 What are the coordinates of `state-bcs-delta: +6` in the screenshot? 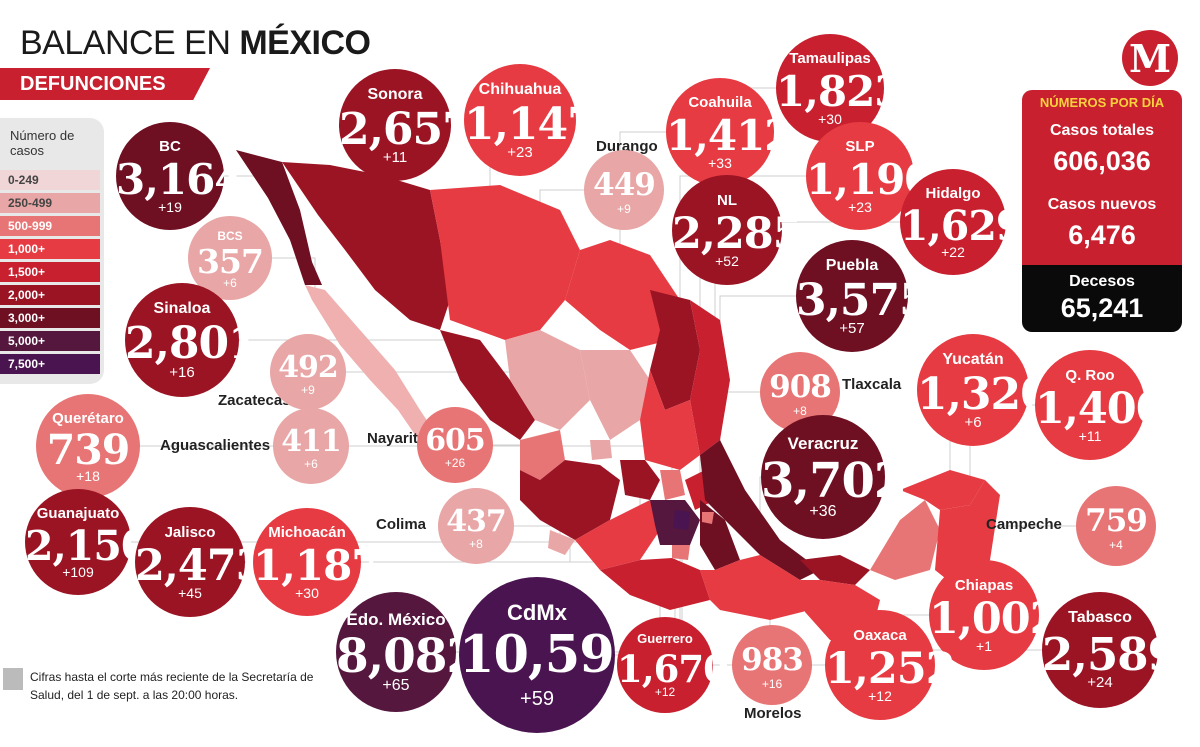 It's located at (230, 283).